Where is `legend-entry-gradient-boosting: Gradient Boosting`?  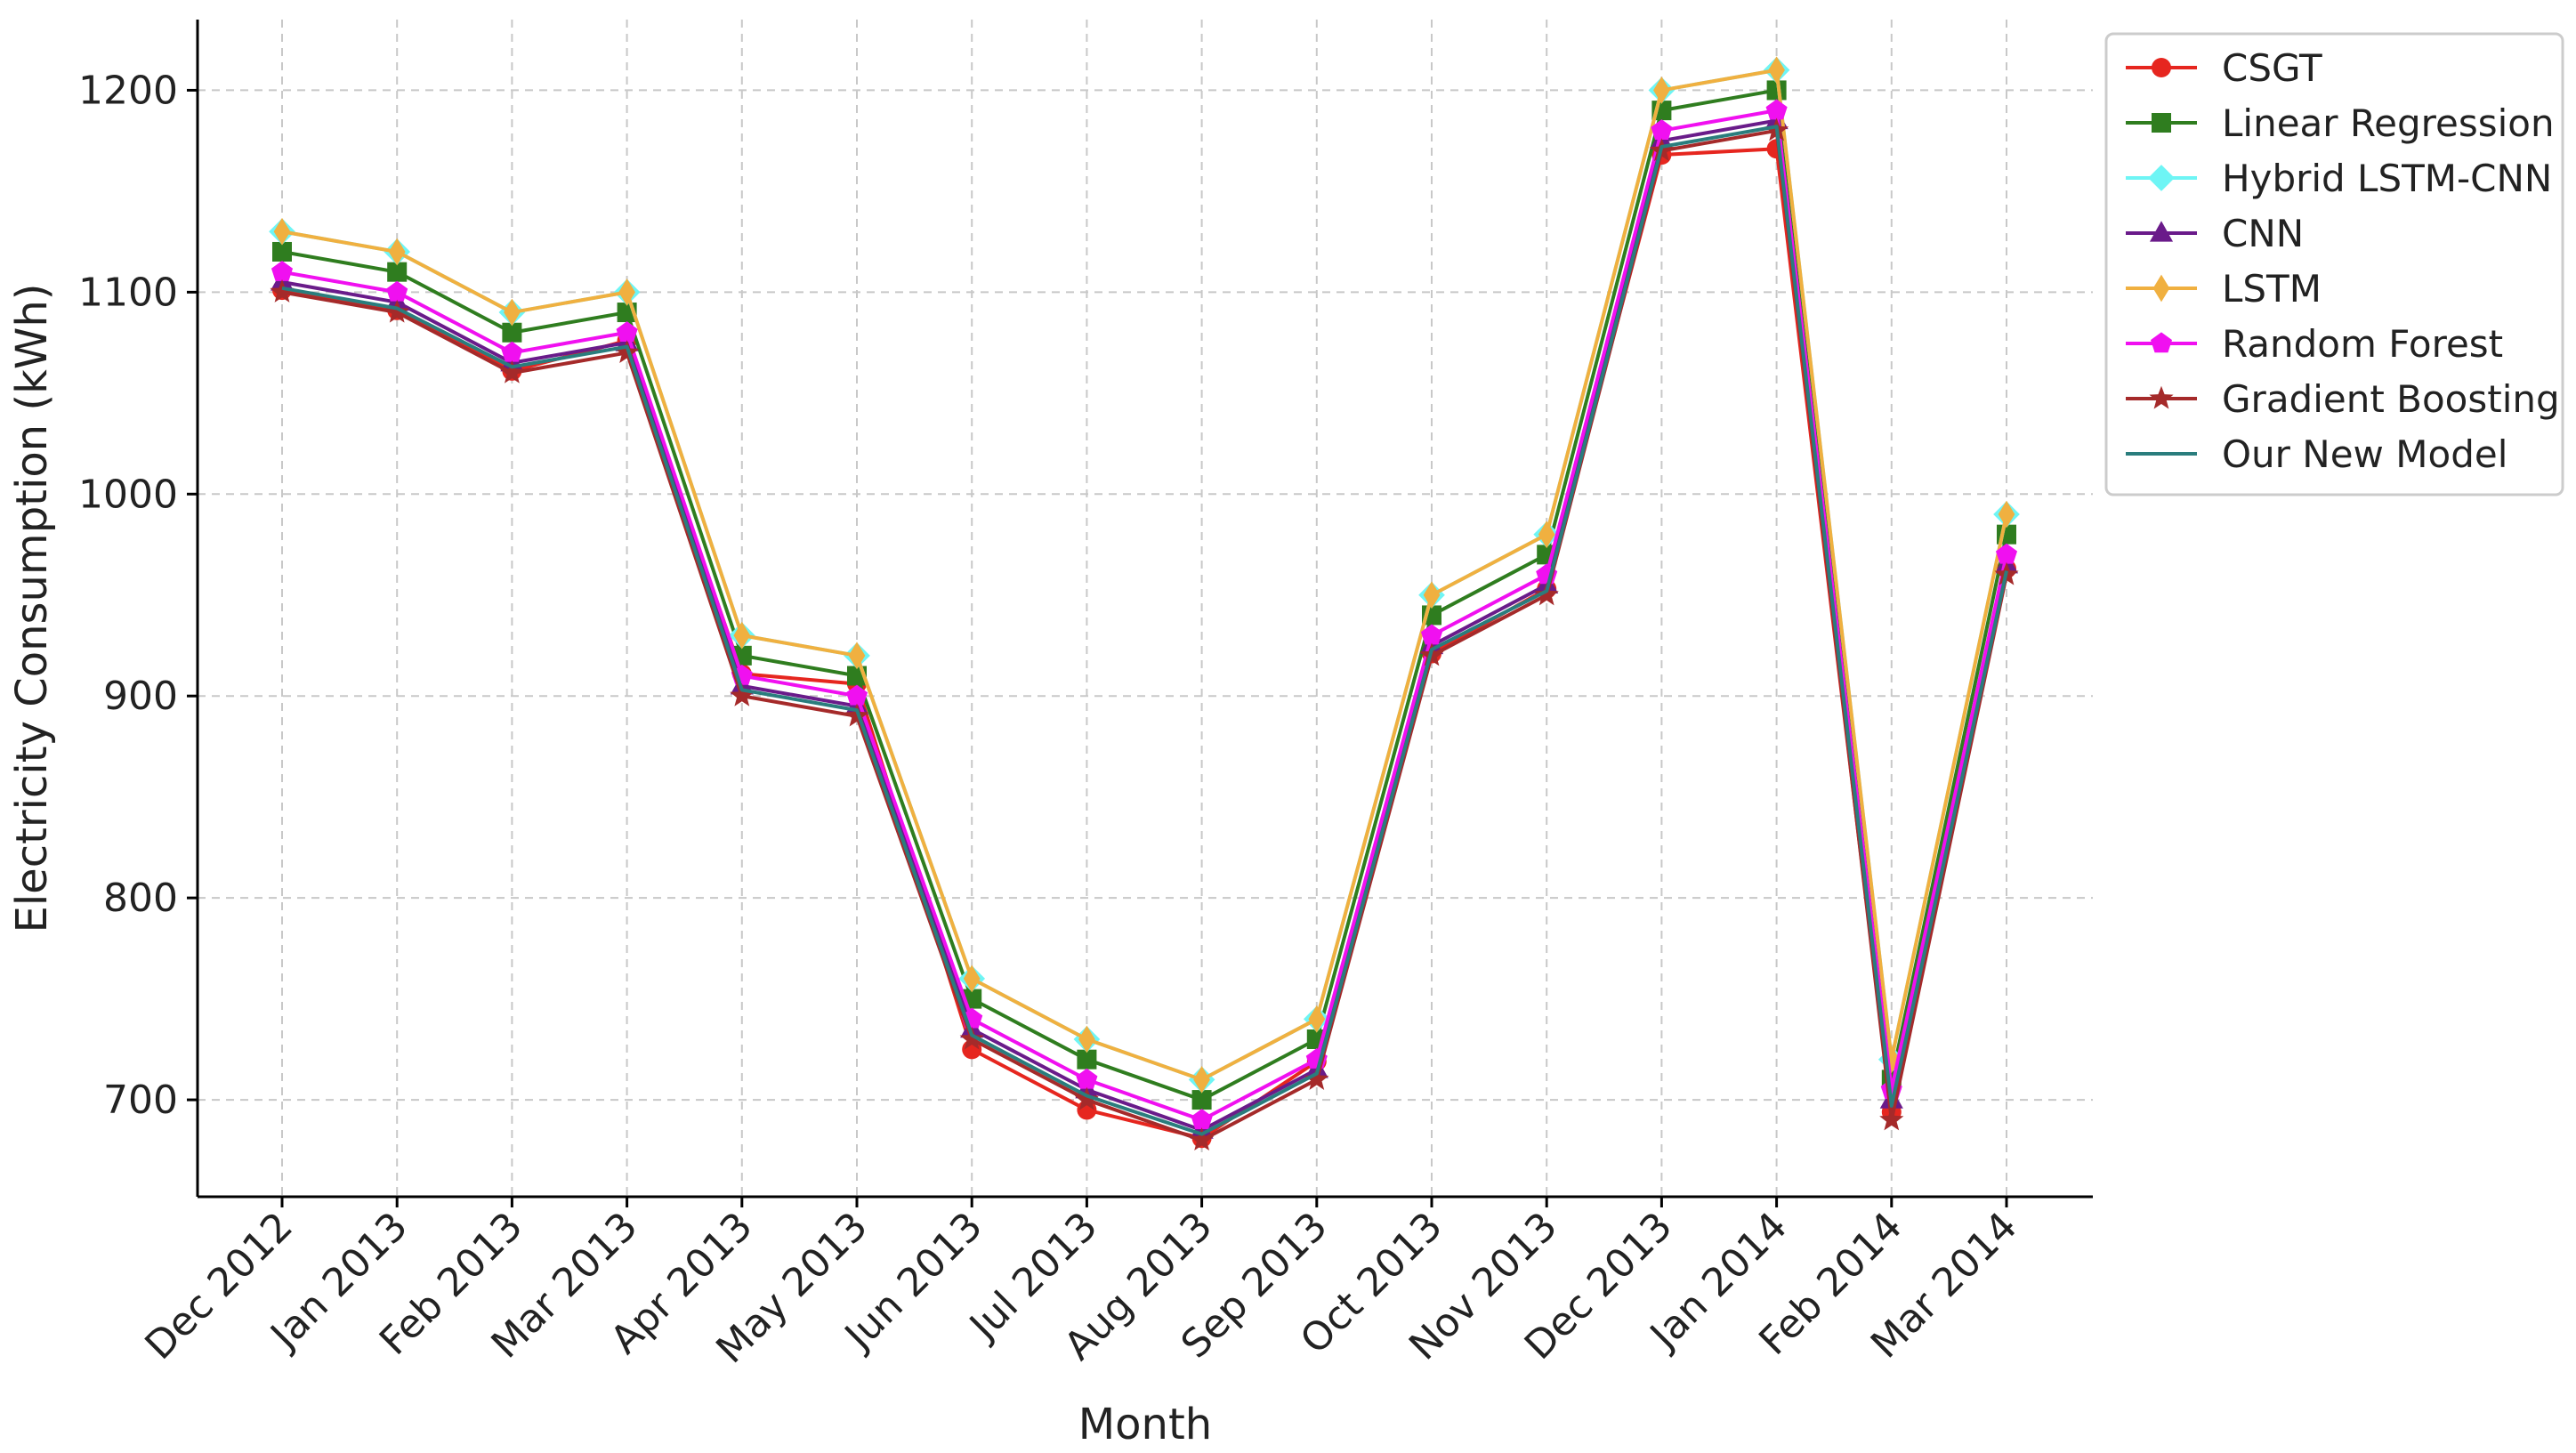 legend-entry-gradient-boosting: Gradient Boosting is located at coordinates (2343, 399).